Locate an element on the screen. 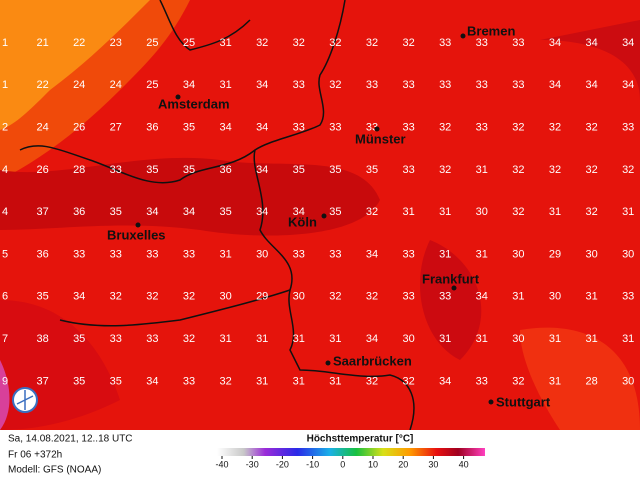  grid-value: 29 is located at coordinates (262, 297).